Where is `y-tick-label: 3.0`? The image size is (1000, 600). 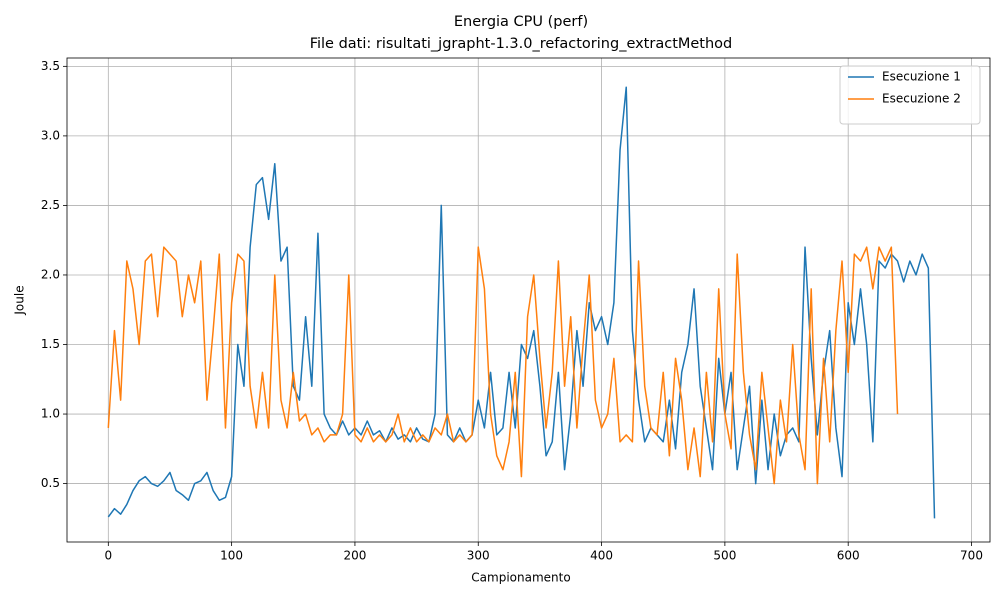
y-tick-label: 3.0 is located at coordinates (50, 135).